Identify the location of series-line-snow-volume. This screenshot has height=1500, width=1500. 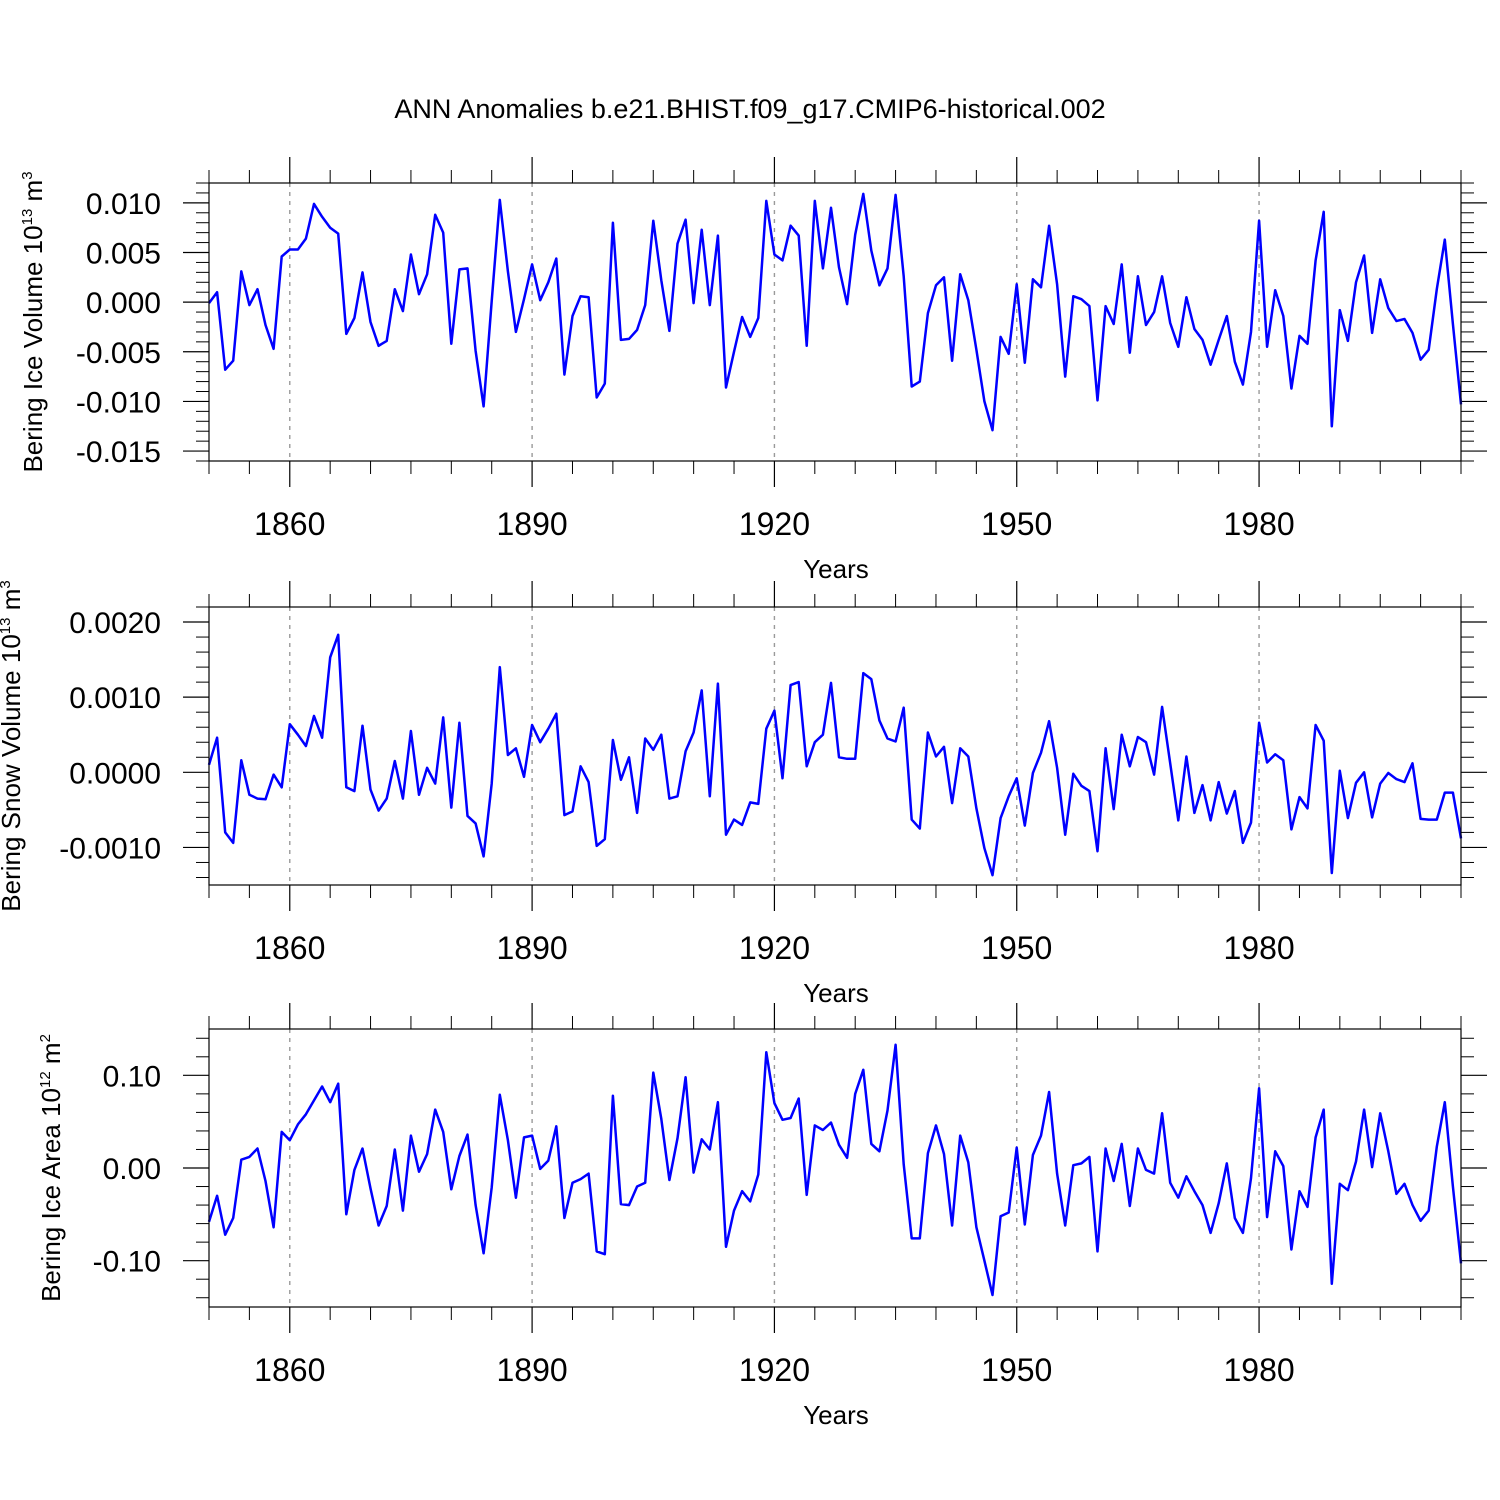
(835, 755).